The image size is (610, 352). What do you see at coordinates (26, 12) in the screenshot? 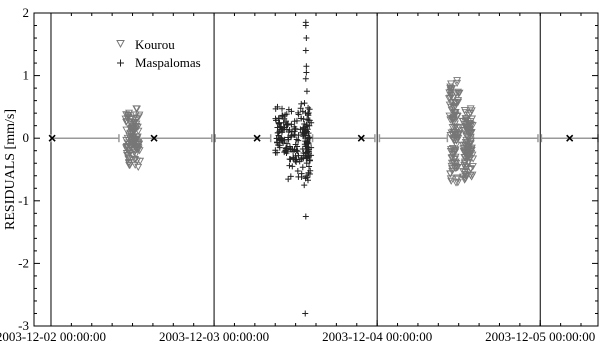
I see `y-tick-label: 2` at bounding box center [26, 12].